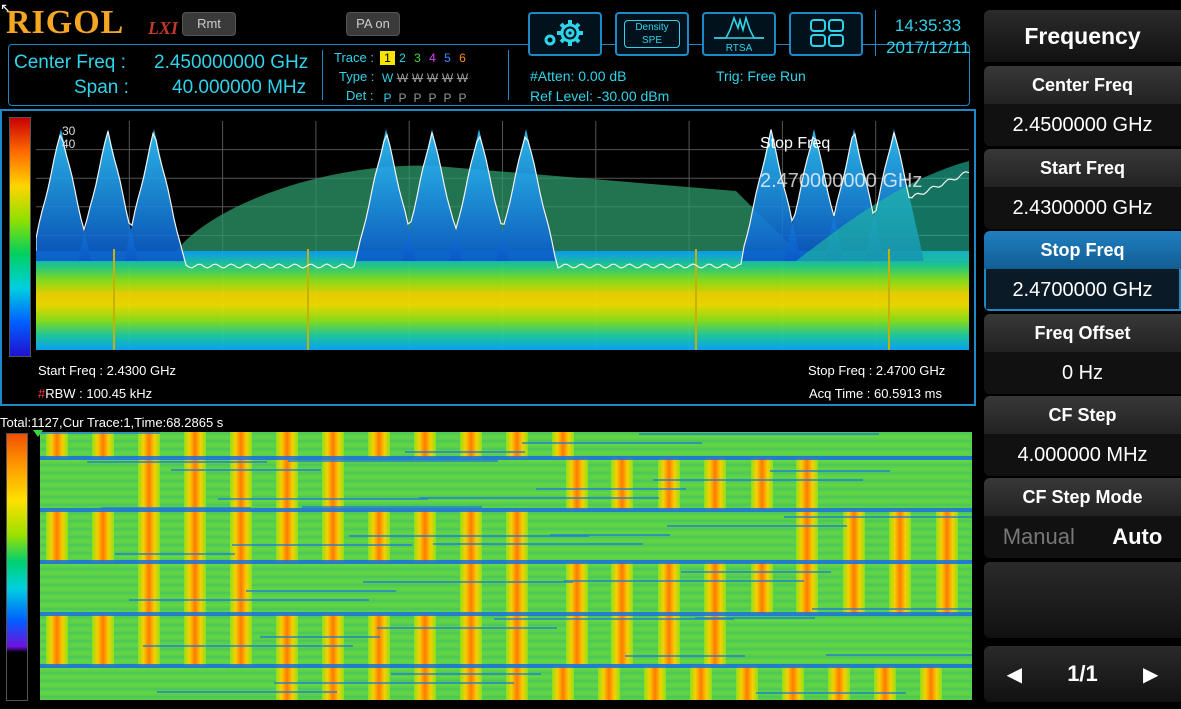 The width and height of the screenshot is (1181, 709). I want to click on menu-item-label: Stop Freq, so click(1082, 250).